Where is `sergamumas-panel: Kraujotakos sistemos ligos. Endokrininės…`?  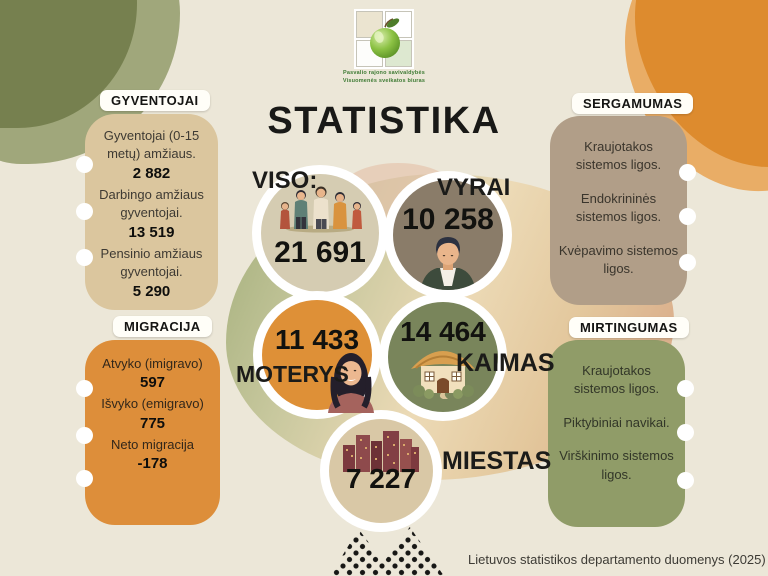 sergamumas-panel: Kraujotakos sistemos ligos. Endokrininės… is located at coordinates (623, 210).